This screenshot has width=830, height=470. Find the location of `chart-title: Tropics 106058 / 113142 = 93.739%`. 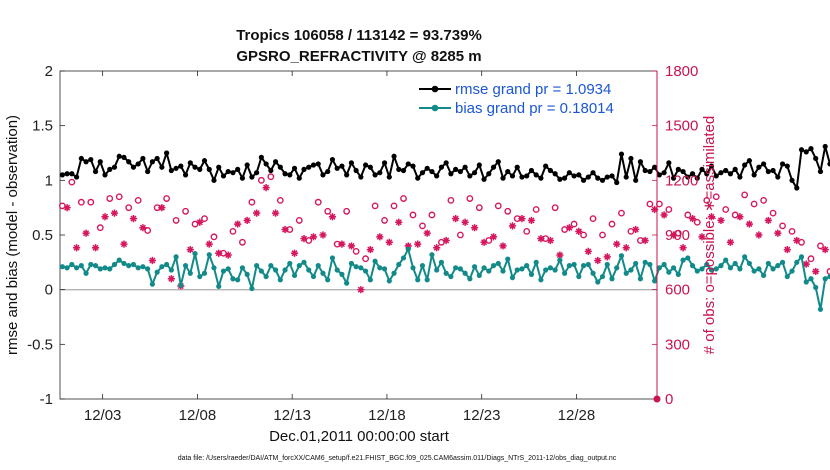

chart-title: Tropics 106058 / 113142 = 93.739% is located at coordinates (359, 35).